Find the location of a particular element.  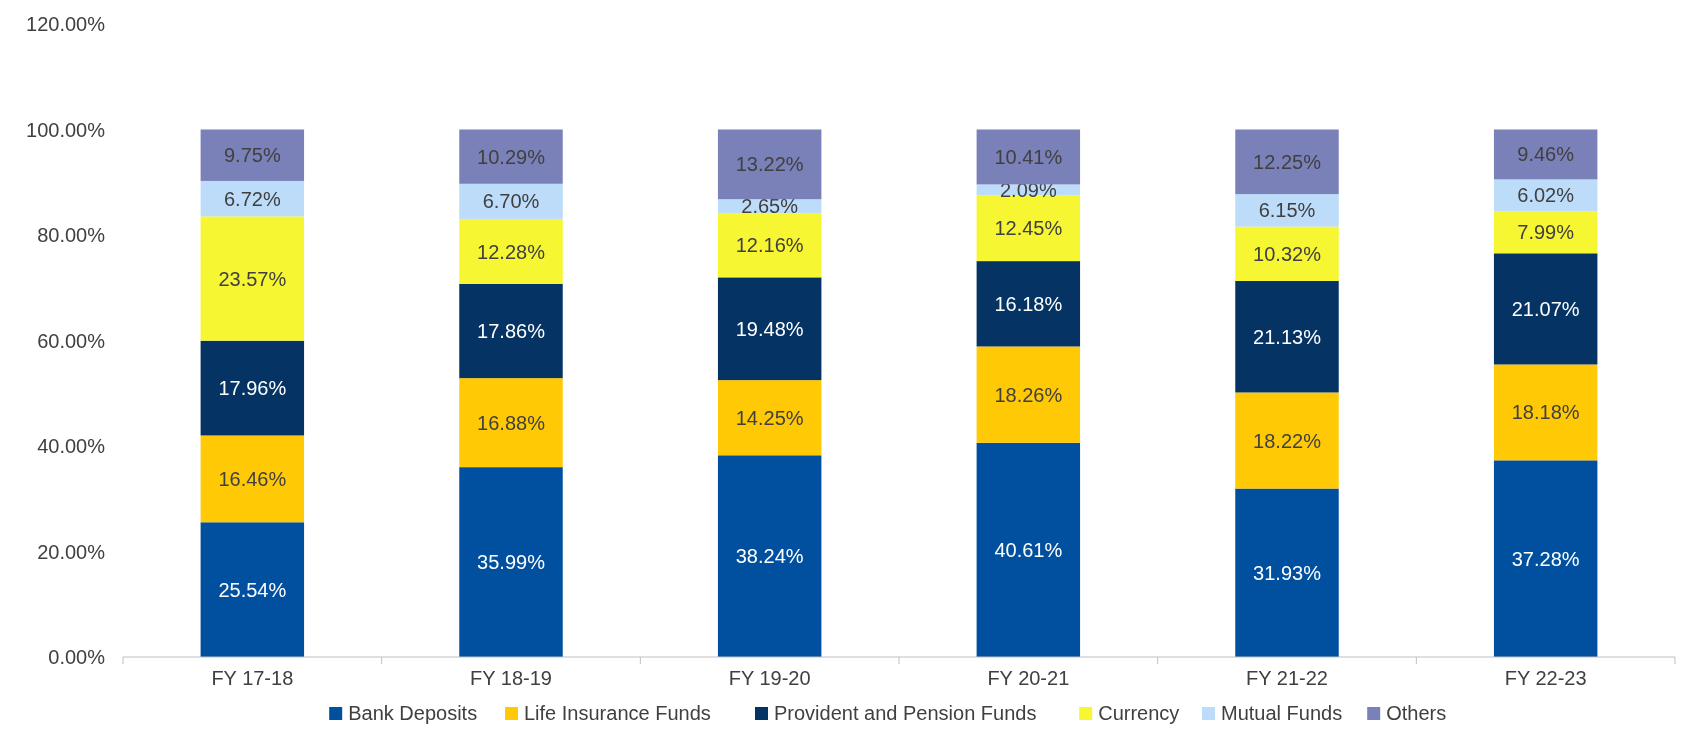

data-label: 6.15% is located at coordinates (1287, 210).